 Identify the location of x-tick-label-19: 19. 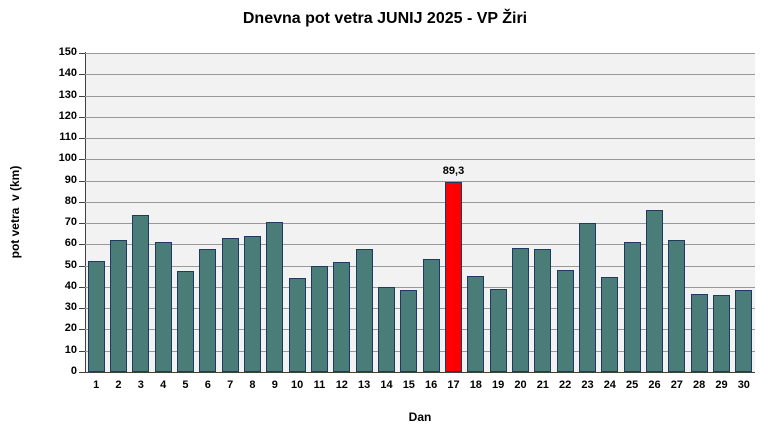
(498, 385).